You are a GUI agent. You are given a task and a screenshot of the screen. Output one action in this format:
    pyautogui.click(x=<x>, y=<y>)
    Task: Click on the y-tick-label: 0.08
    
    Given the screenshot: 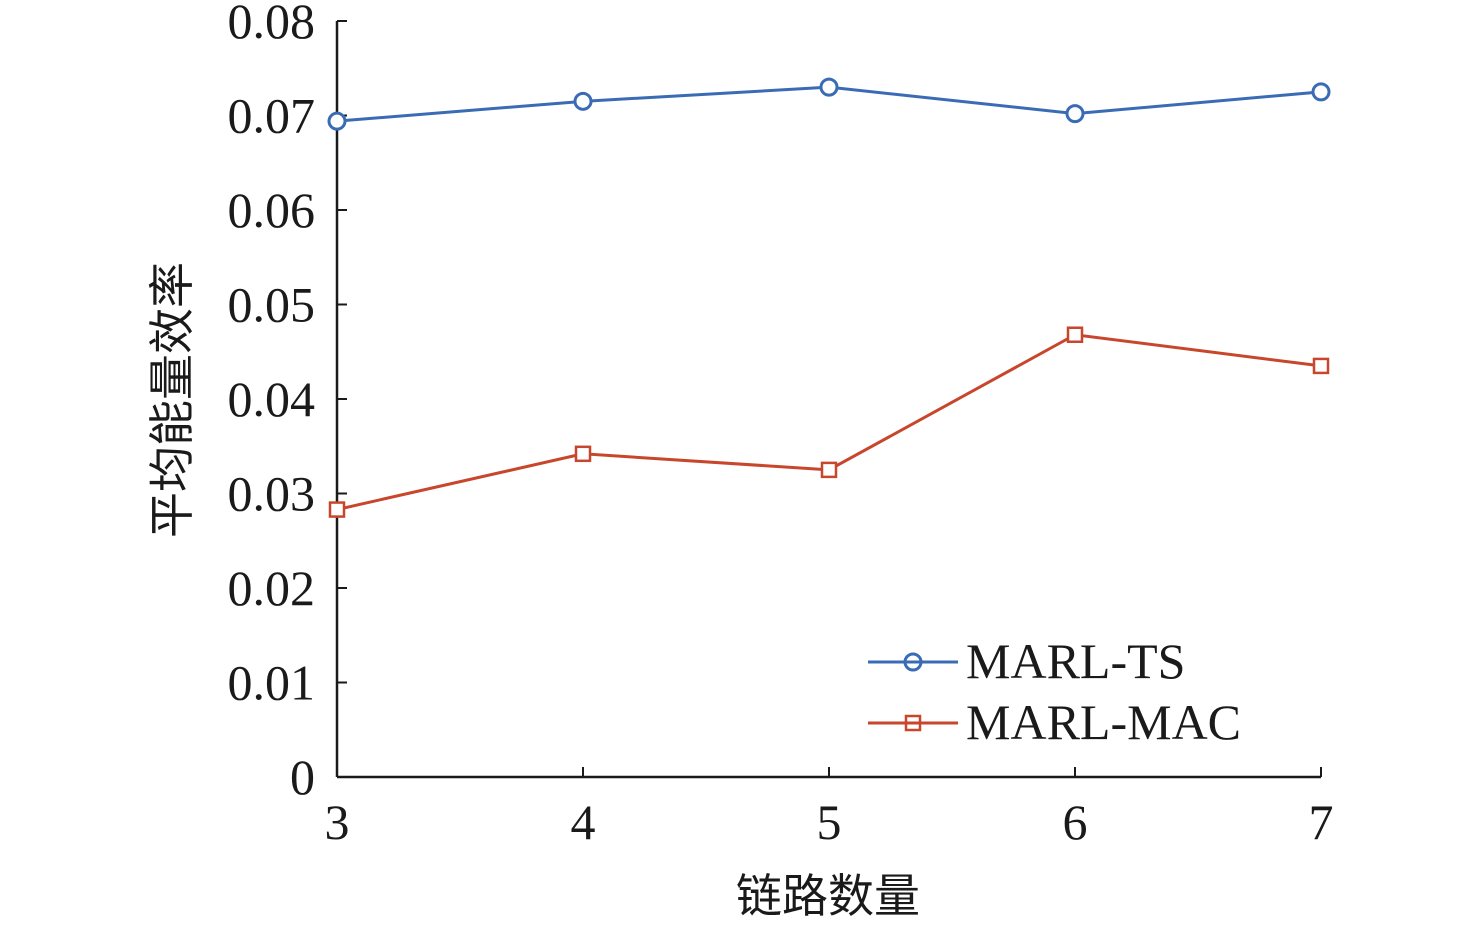 What is the action you would take?
    pyautogui.click(x=272, y=24)
    